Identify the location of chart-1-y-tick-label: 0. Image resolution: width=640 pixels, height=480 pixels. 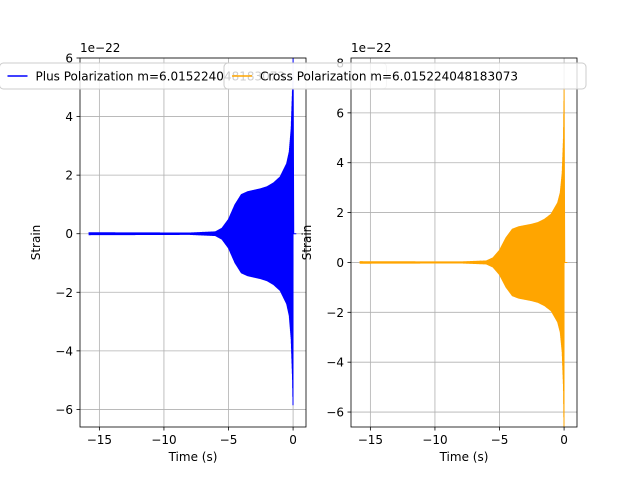
(340, 263).